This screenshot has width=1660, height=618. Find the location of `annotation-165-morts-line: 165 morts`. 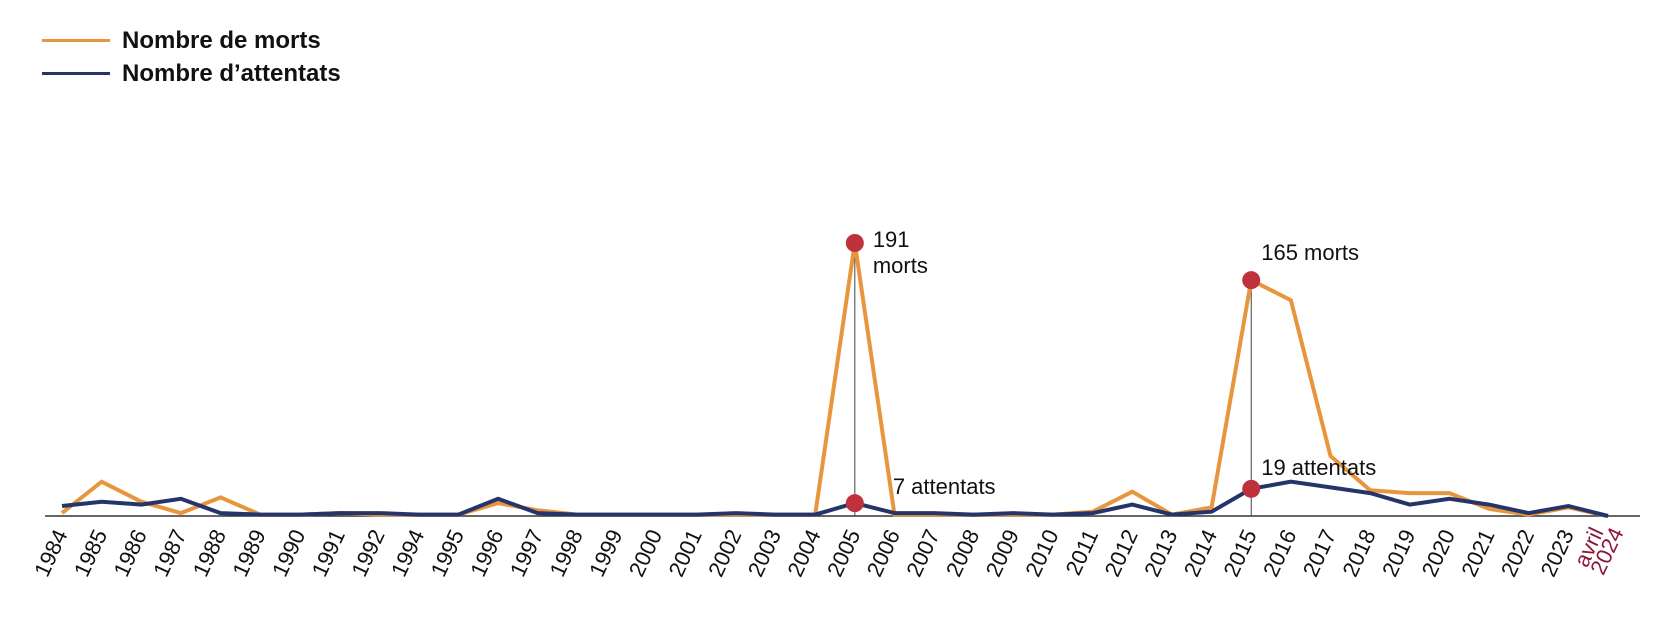

annotation-165-morts-line: 165 morts is located at coordinates (1310, 252).